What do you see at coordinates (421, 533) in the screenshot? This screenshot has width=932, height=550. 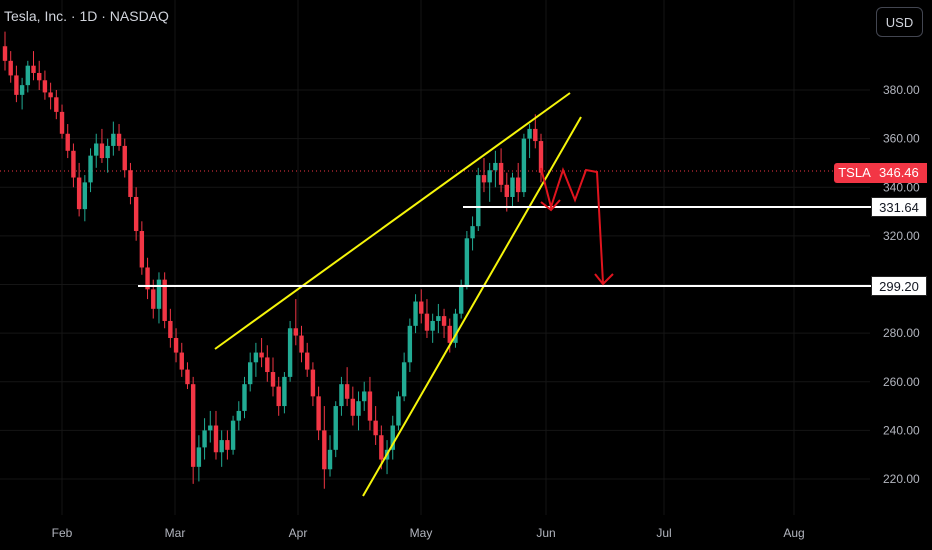 I see `time-tick-label: May` at bounding box center [421, 533].